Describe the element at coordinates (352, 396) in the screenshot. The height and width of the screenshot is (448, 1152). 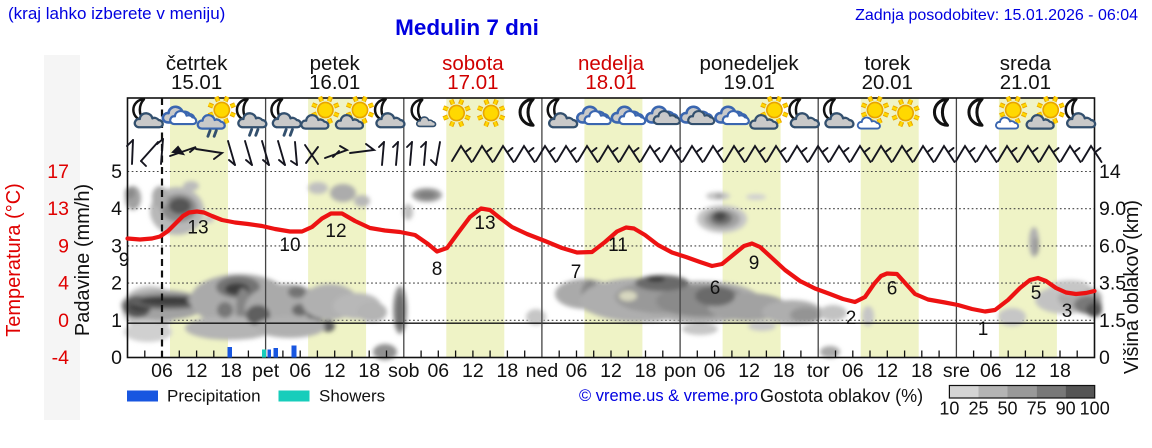
I see `svg-text: Showers` at that location.